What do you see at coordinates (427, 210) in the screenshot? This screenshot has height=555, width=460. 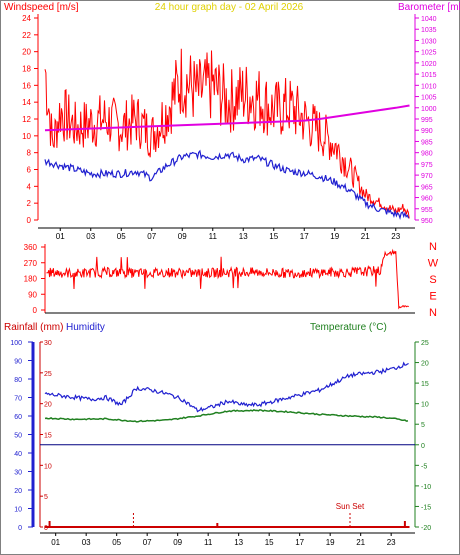 I see `baro-y-tick-label: 955` at bounding box center [427, 210].